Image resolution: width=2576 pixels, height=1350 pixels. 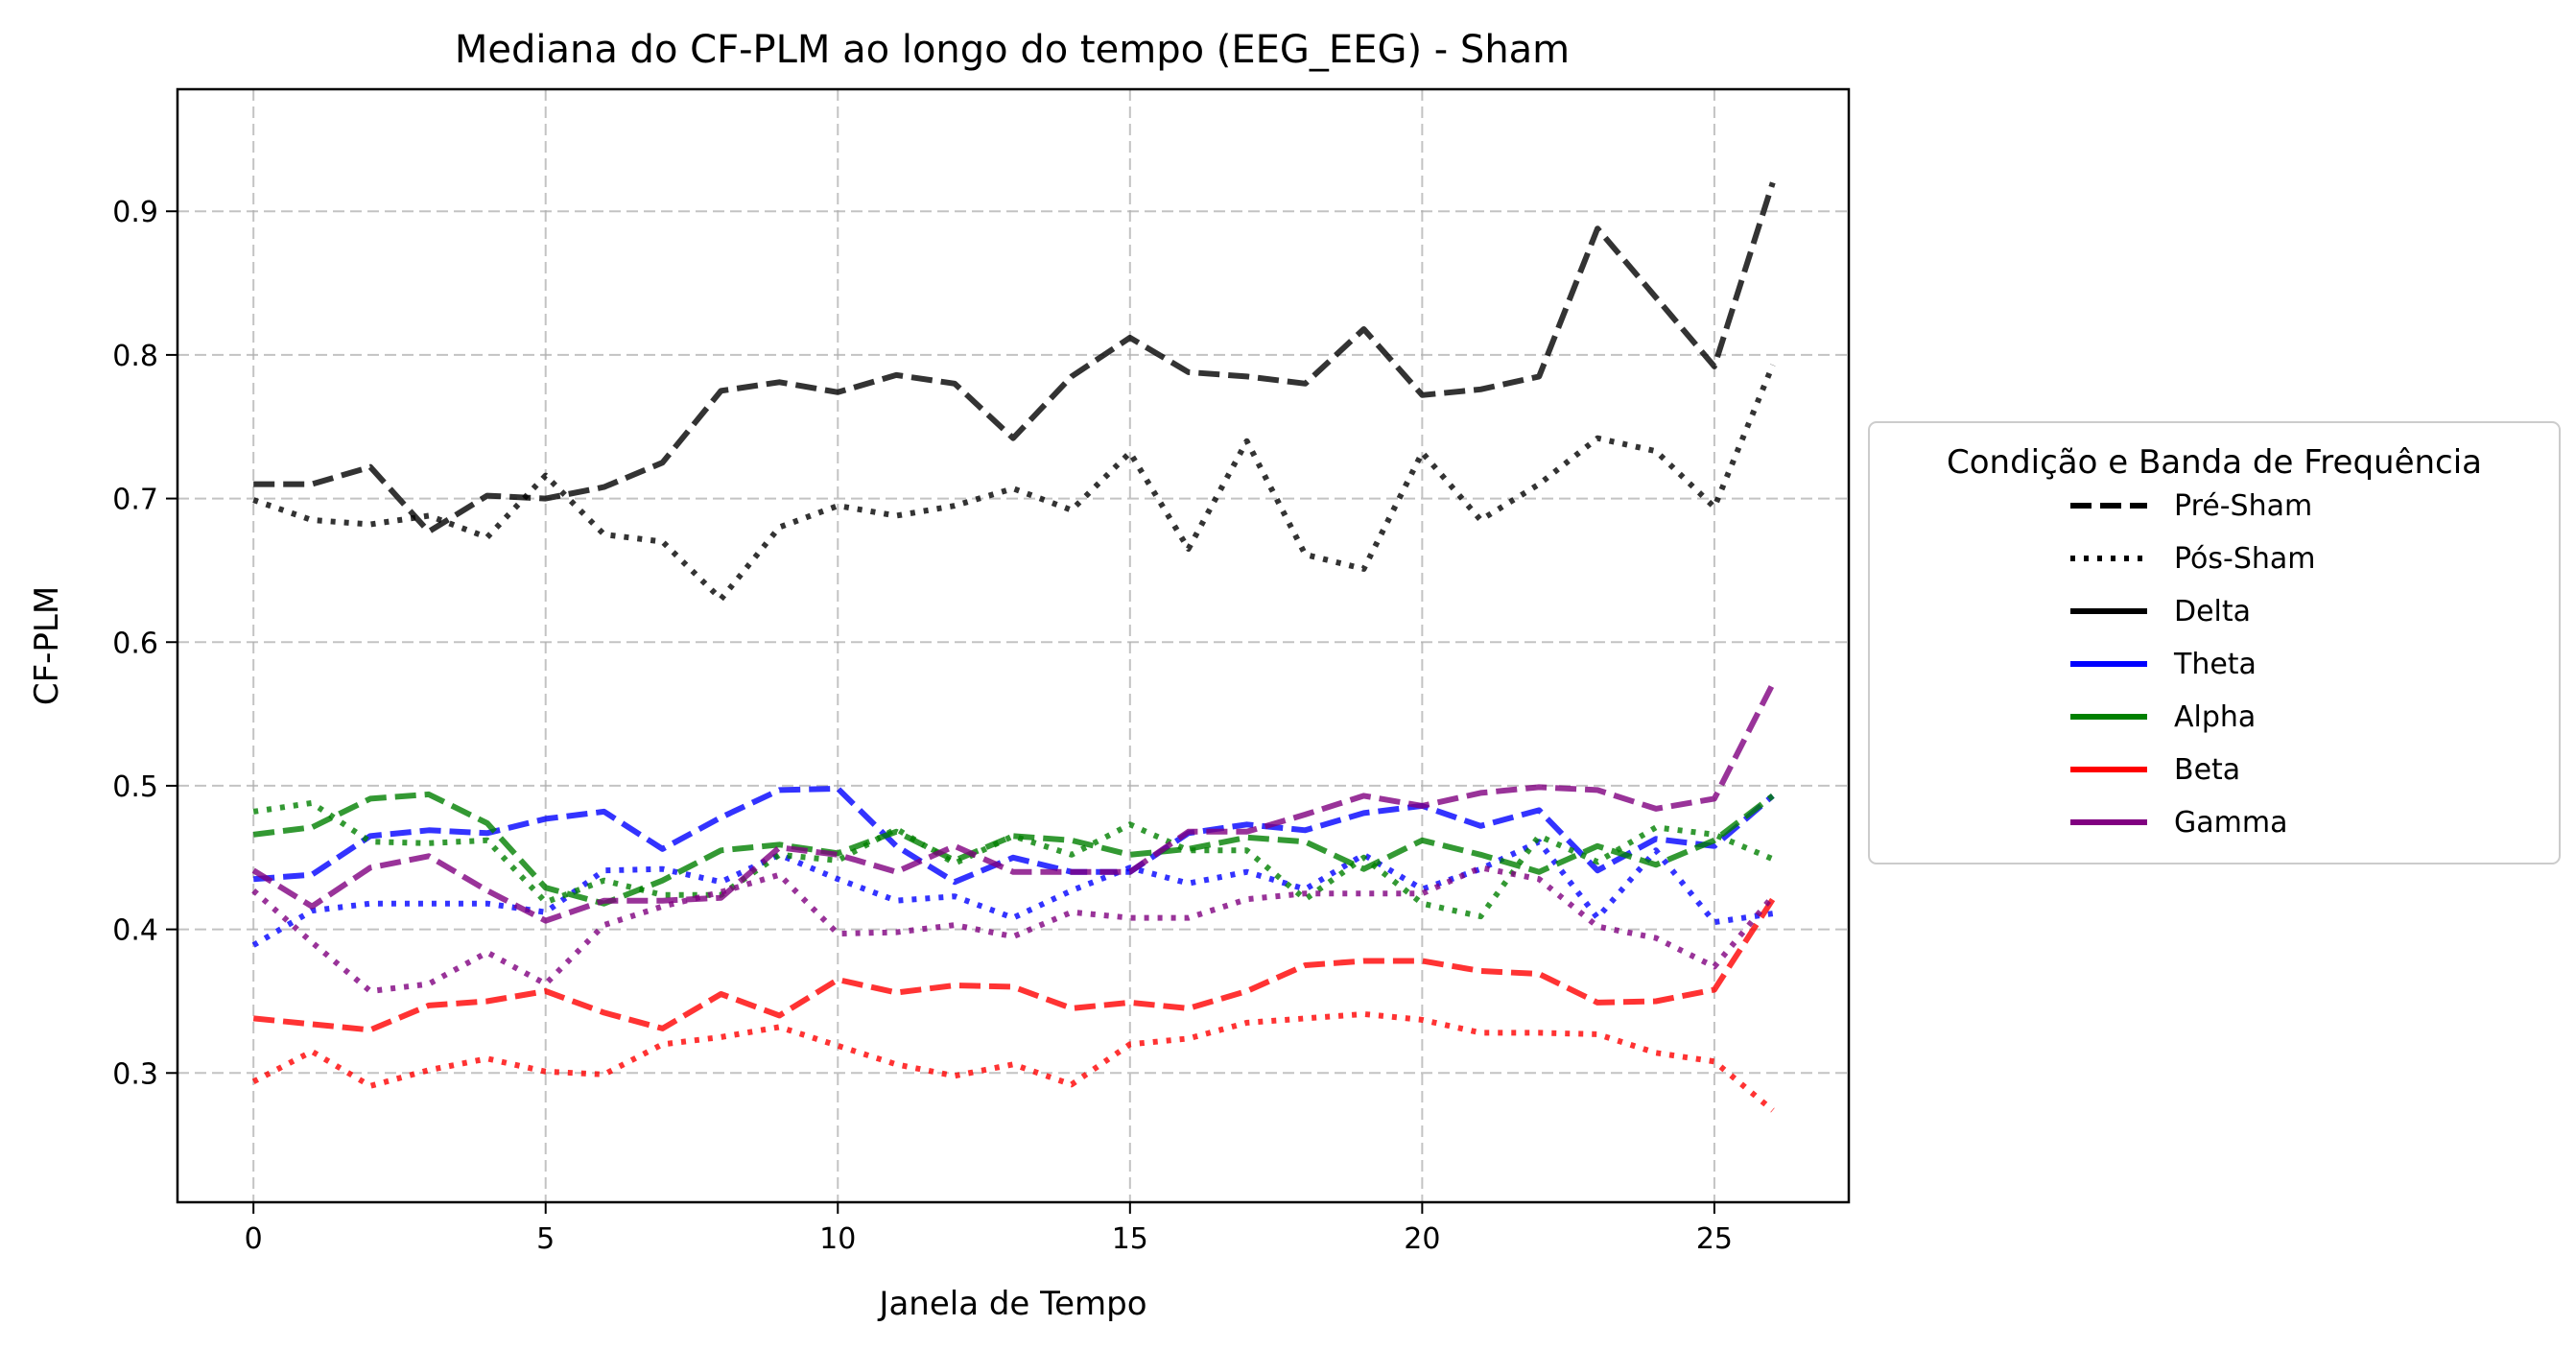 I want to click on x-tick-label: 5, so click(x=546, y=1239).